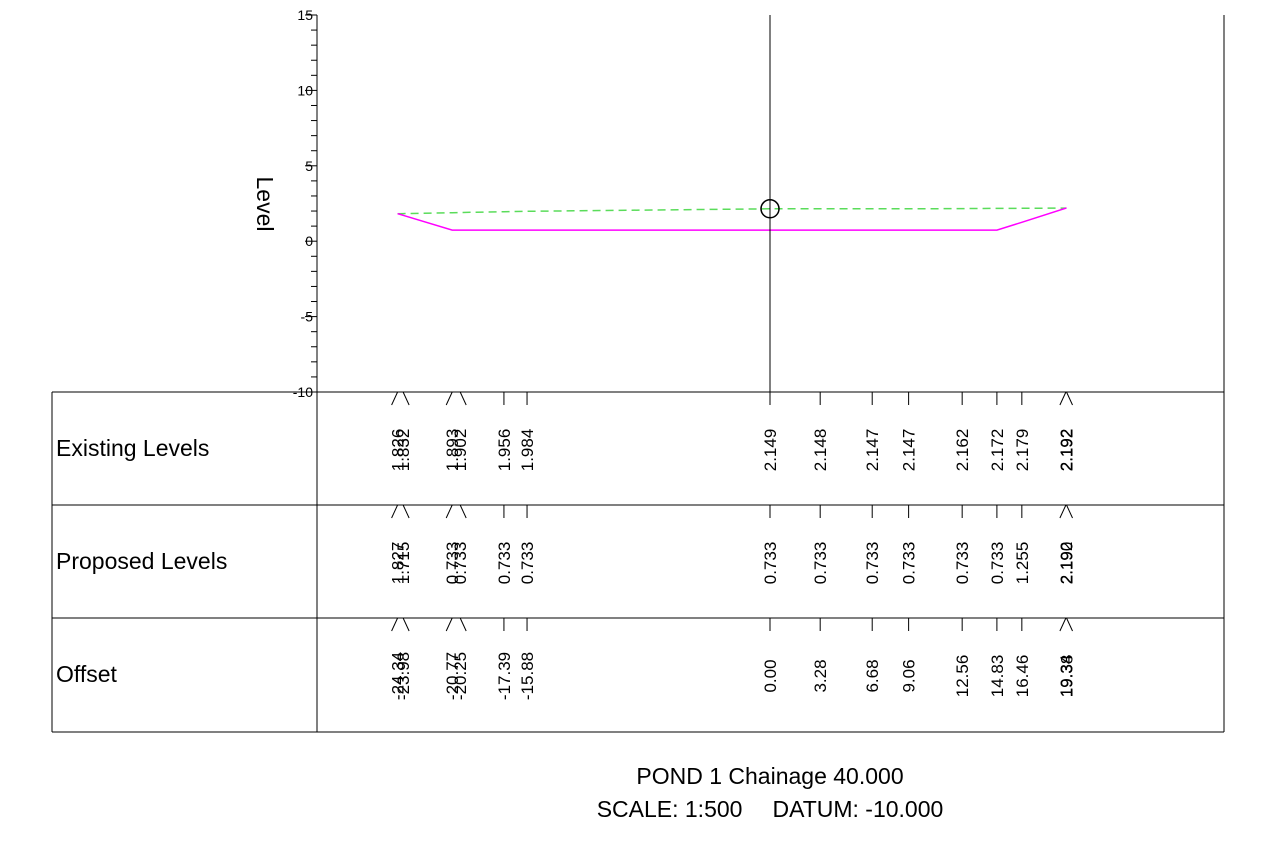  What do you see at coordinates (87, 674) in the screenshot?
I see `row-label-offset: Offset` at bounding box center [87, 674].